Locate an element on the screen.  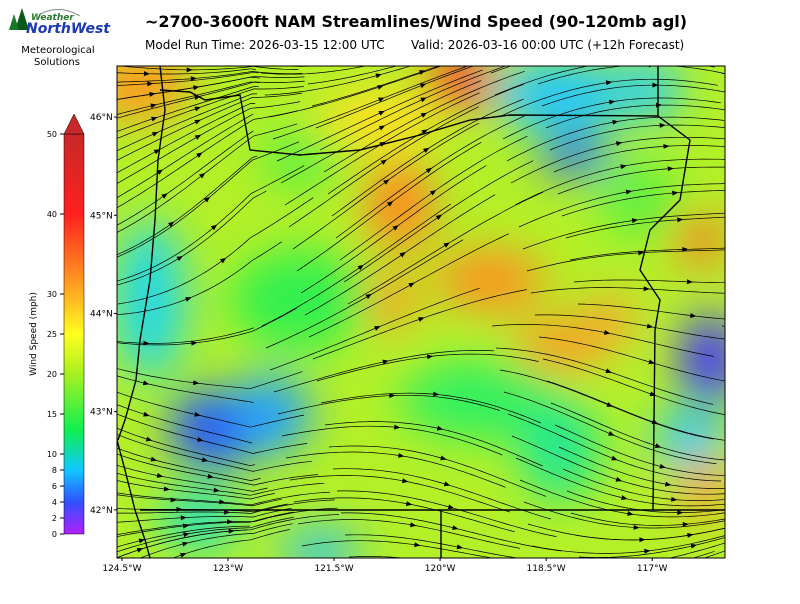
colorbar-tick-label: 25 is located at coordinates (52, 334).